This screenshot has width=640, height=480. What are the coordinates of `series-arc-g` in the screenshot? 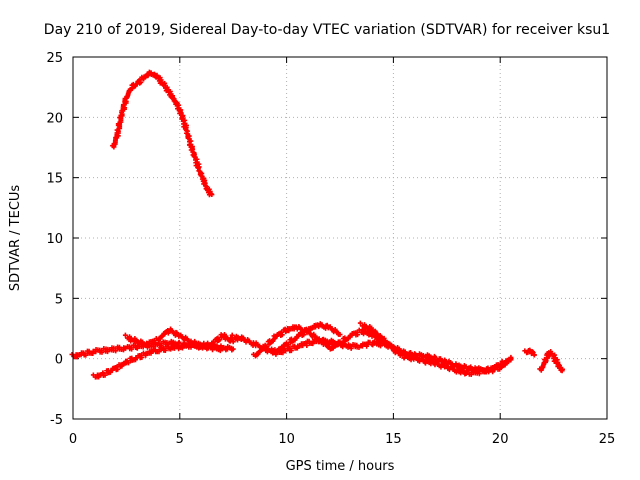 It's located at (419, 351).